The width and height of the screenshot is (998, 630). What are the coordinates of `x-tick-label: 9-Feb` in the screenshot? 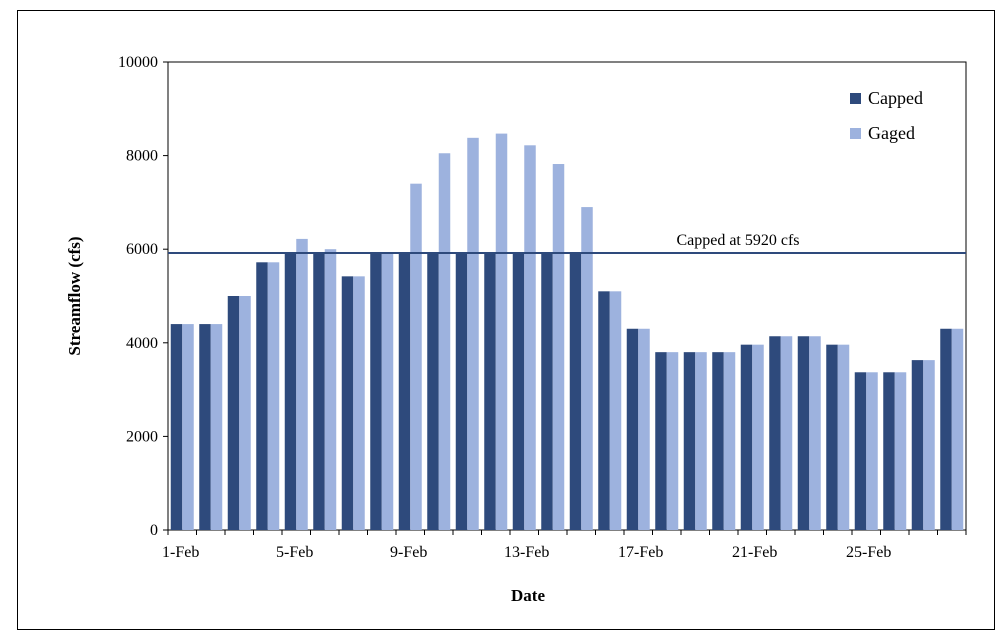 It's located at (408, 552).